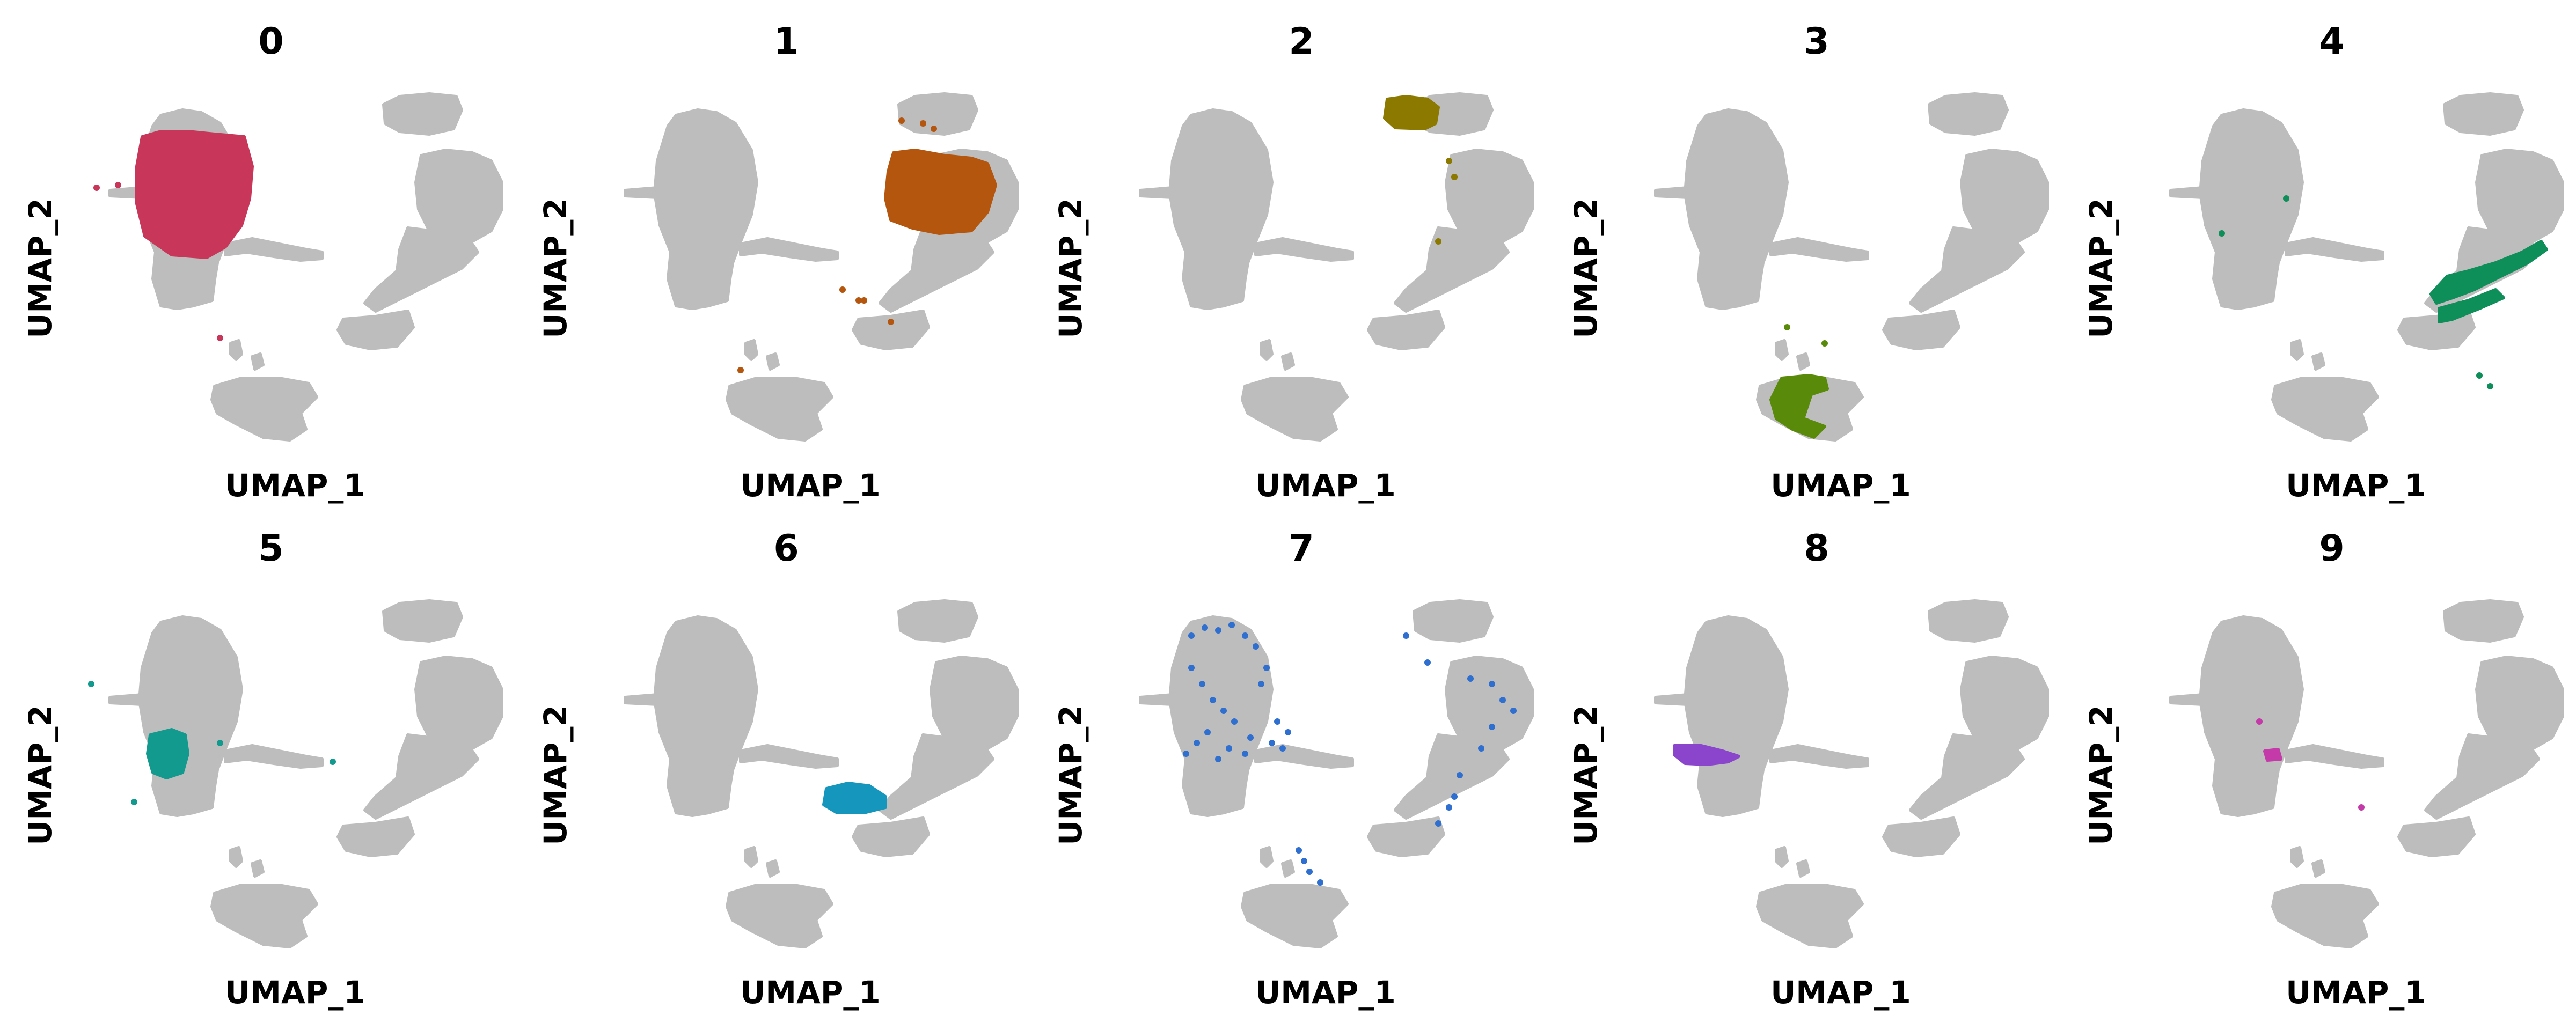 Image resolution: width=2576 pixels, height=1030 pixels. Describe the element at coordinates (2331, 549) in the screenshot. I see `panel-title: 9` at that location.